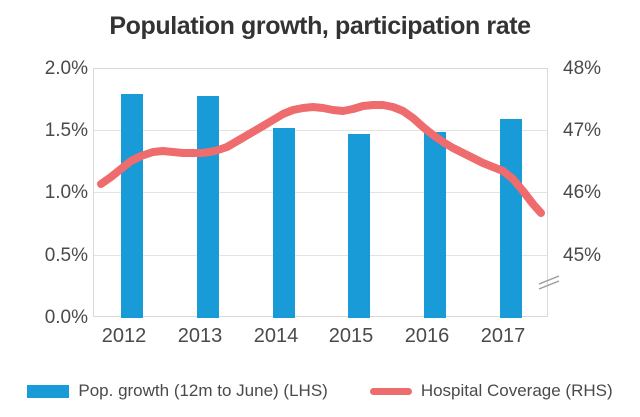 Image resolution: width=640 pixels, height=417 pixels. I want to click on bar-2015, so click(359, 226).